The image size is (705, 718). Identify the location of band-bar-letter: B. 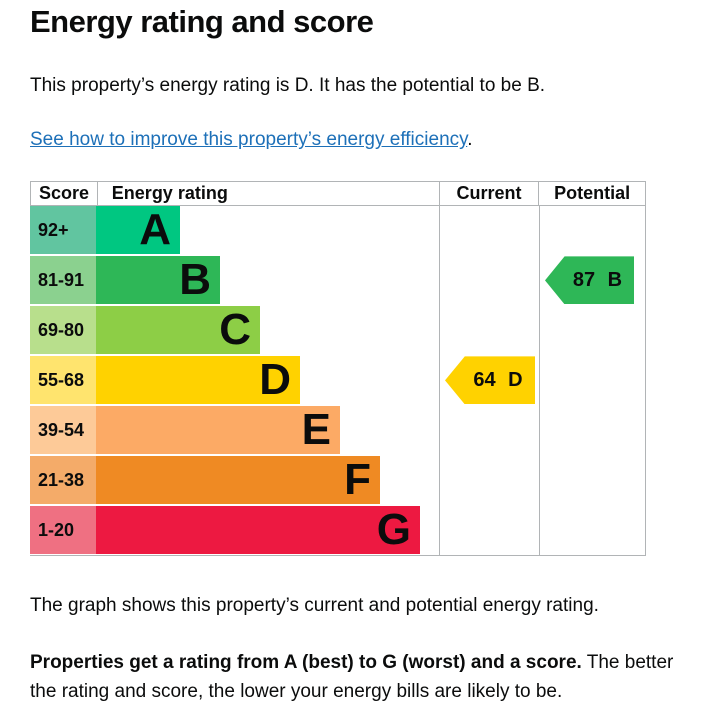
(158, 280).